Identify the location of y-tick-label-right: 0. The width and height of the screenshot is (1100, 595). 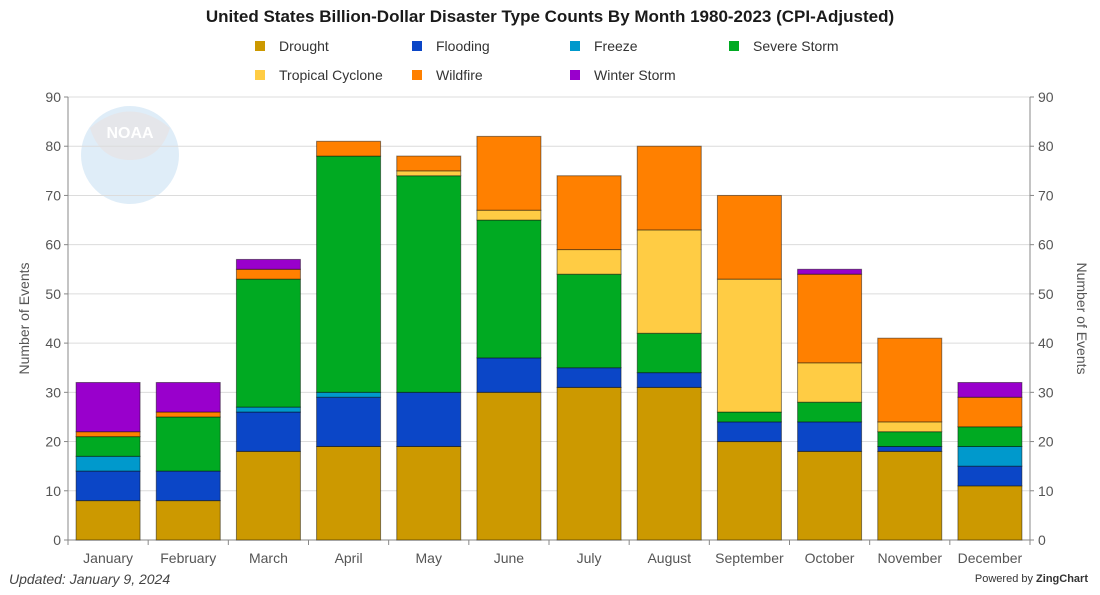
(1042, 540).